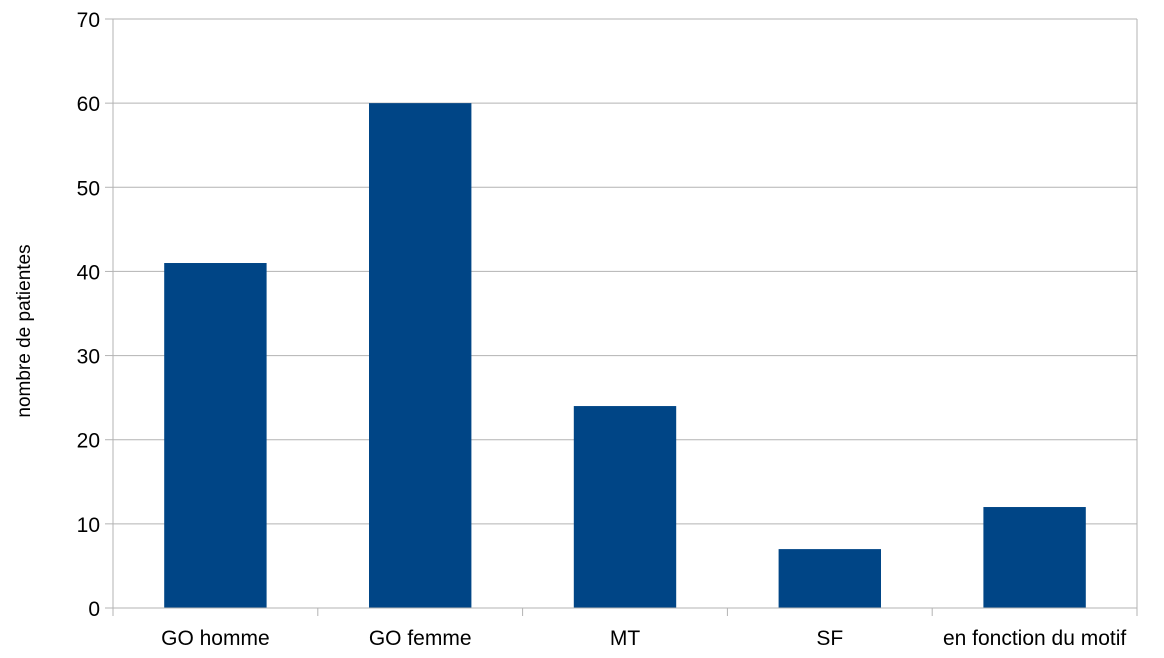  Describe the element at coordinates (24, 330) in the screenshot. I see `y-axis-title: nombre de patientes` at that location.